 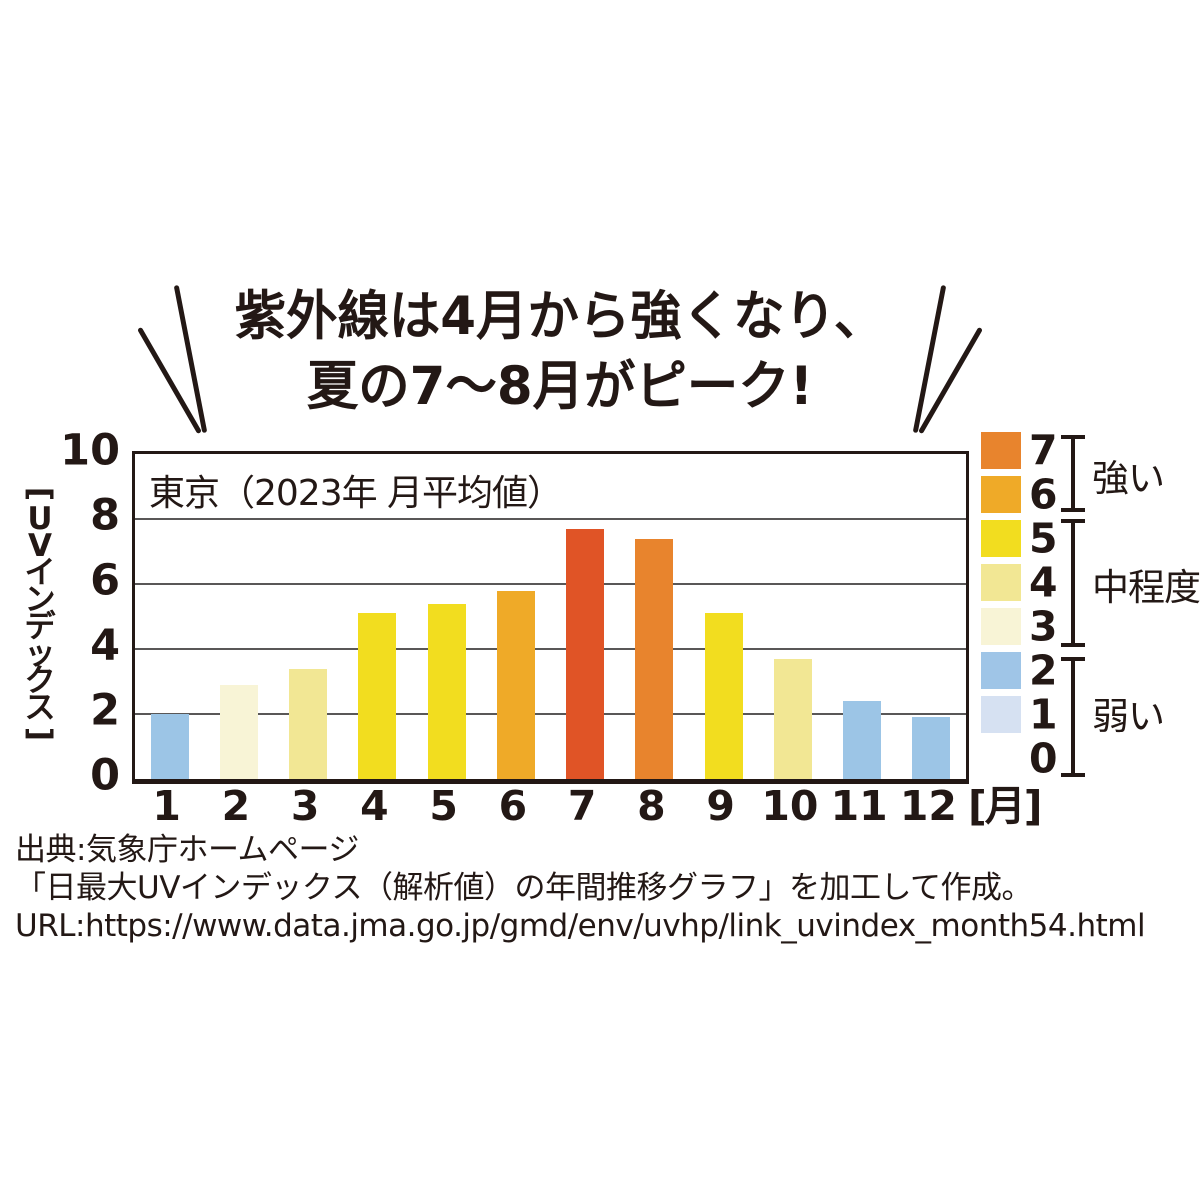 What do you see at coordinates (1073, 583) in the screenshot?
I see `legend-group-bracket-moderate` at bounding box center [1073, 583].